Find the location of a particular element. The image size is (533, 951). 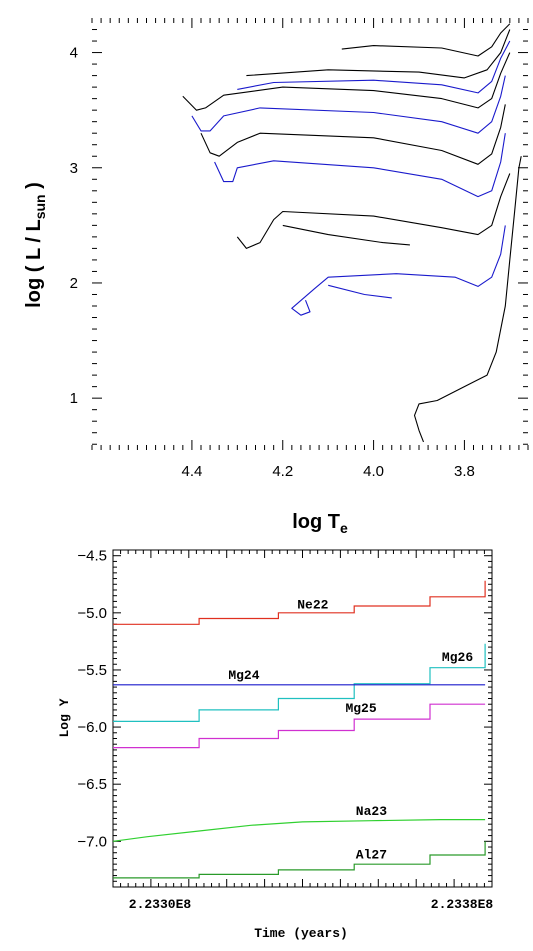

hr-y-axis-label: log ( L / Lsun ) is located at coordinates (35, 245).